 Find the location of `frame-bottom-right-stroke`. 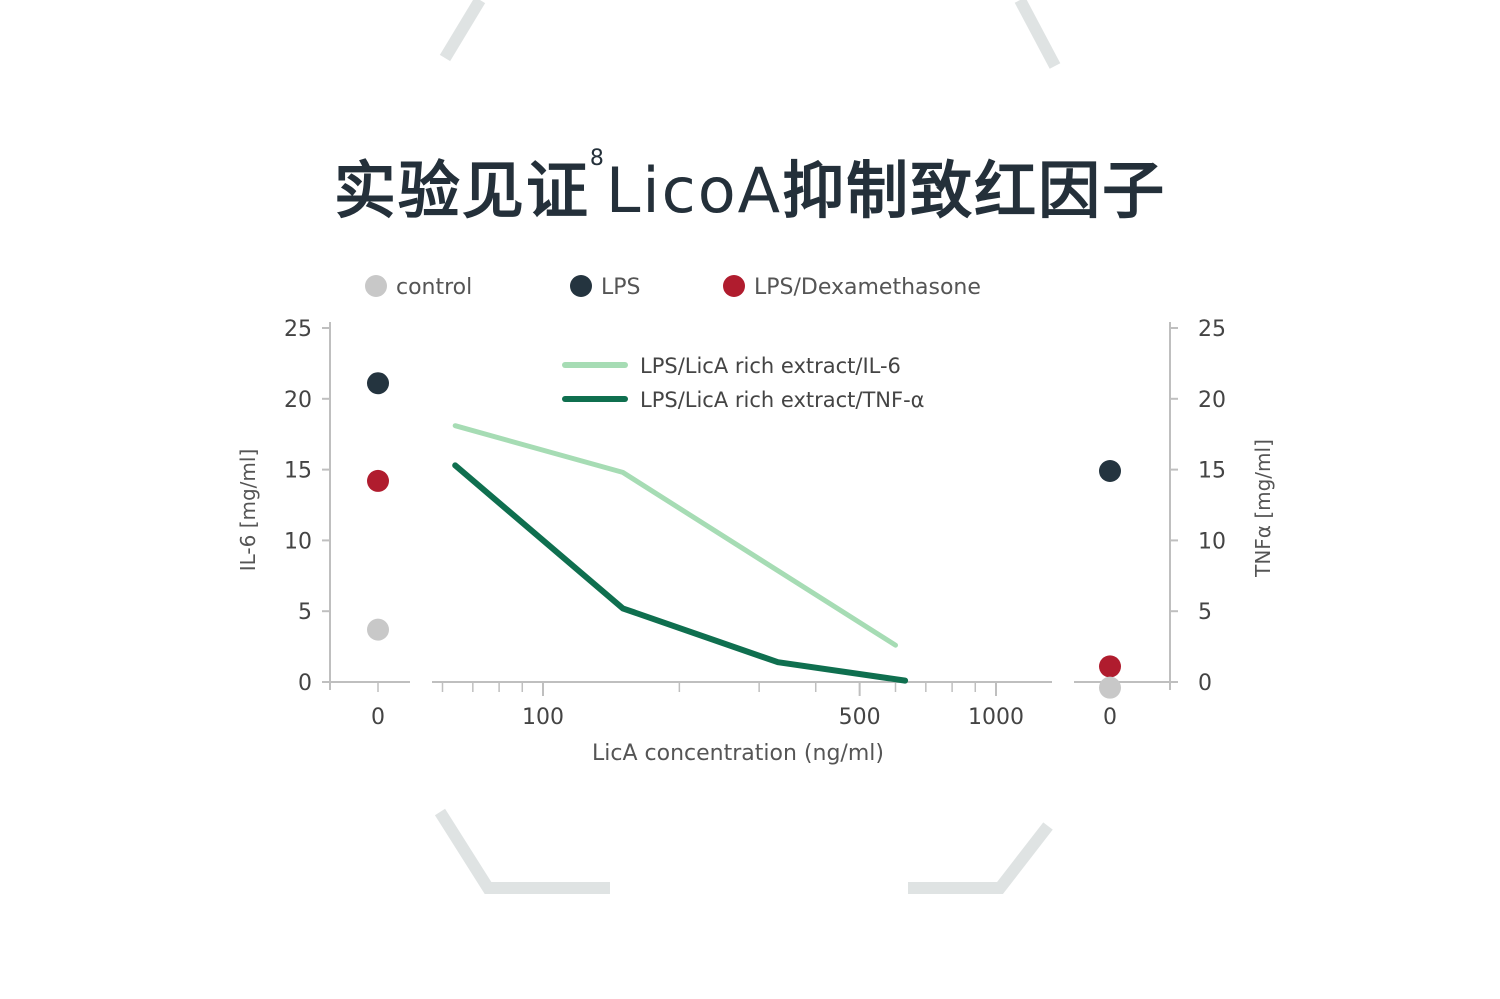

frame-bottom-right-stroke is located at coordinates (980, 858).